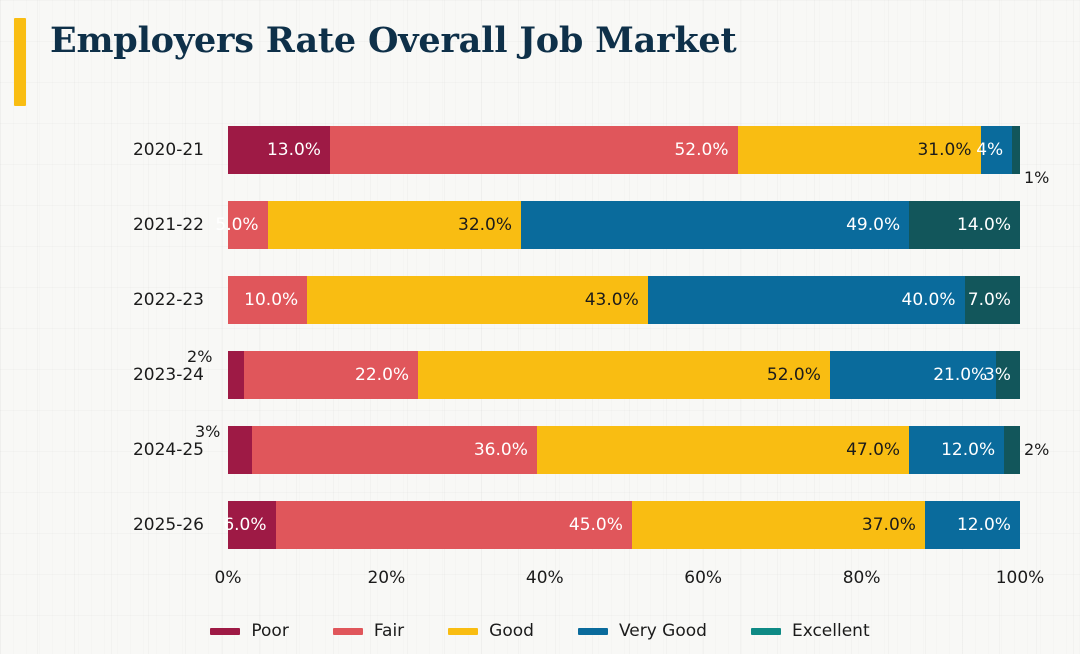 The image size is (1080, 654). I want to click on chart-row: 2023-24 2% 22.0% 52.0% 21.0% 3%, so click(540, 374).